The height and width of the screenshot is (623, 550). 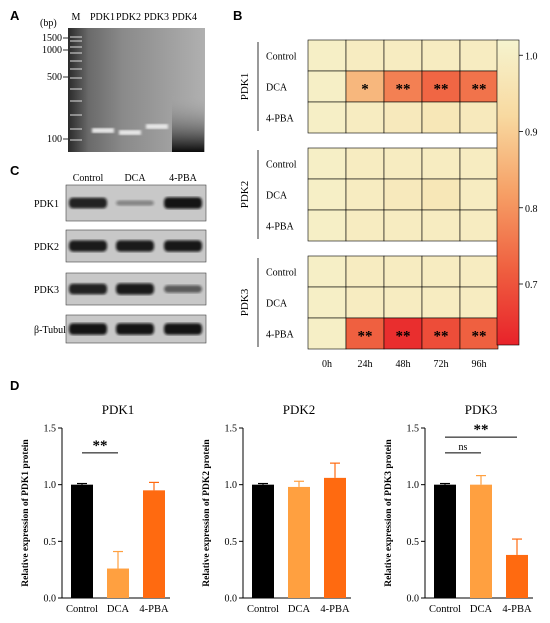 I want to click on bar-pdk1-4-pba, so click(x=154, y=544).